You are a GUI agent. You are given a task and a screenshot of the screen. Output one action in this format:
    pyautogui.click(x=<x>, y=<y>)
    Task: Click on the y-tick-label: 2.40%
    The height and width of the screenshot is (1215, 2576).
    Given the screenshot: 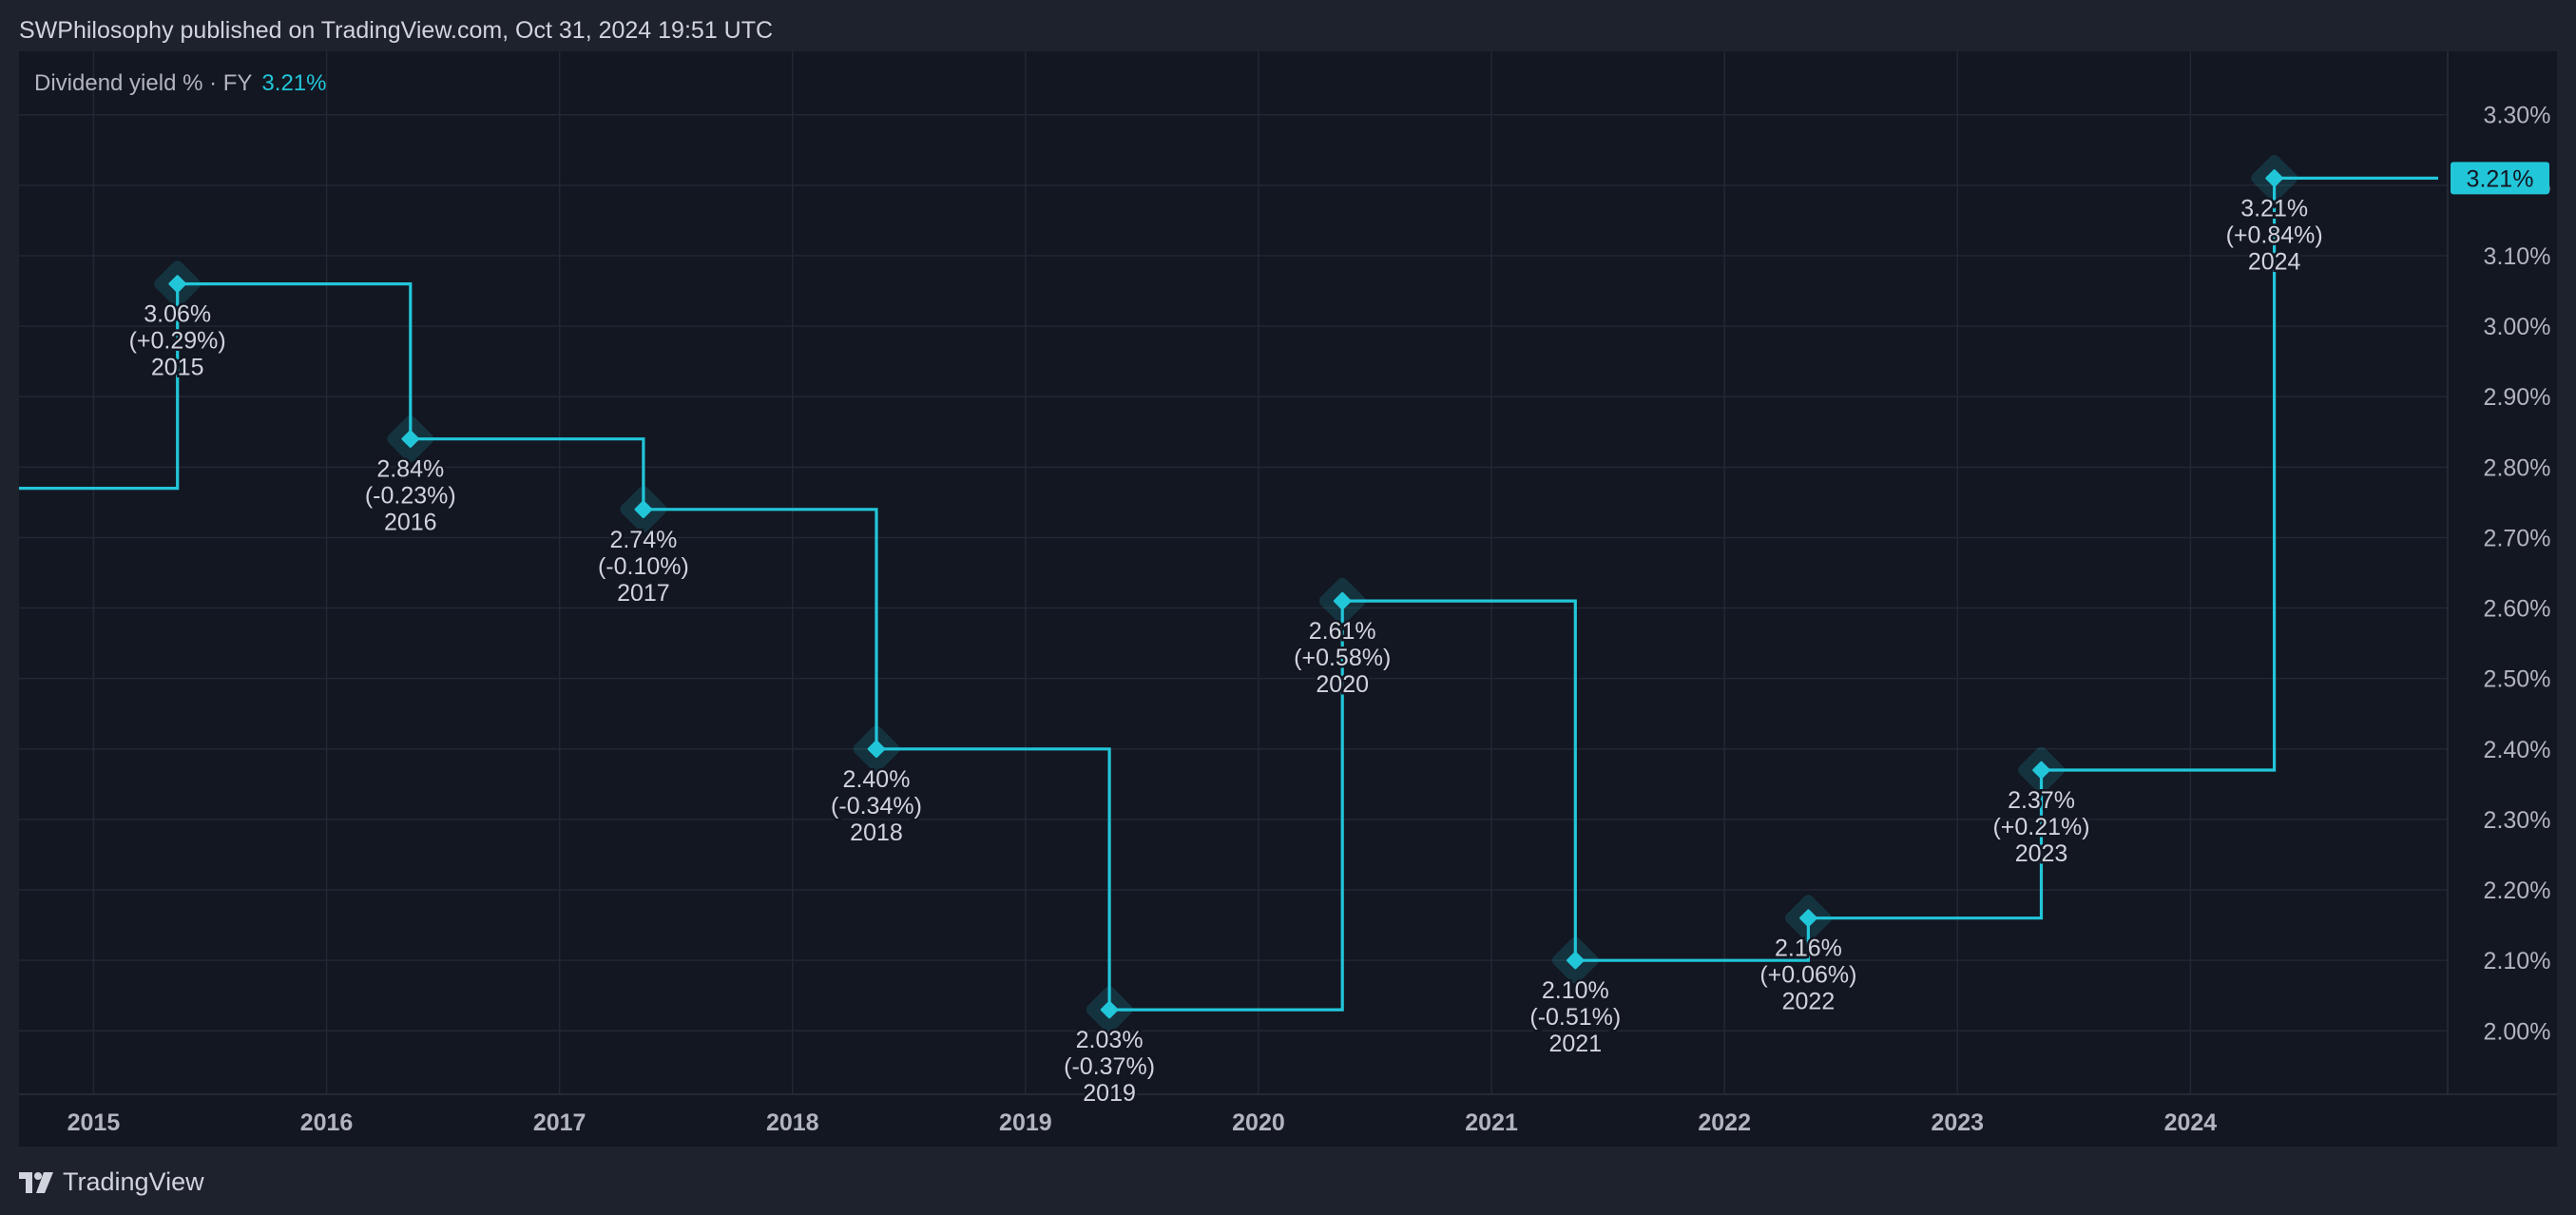 What is the action you would take?
    pyautogui.click(x=2517, y=750)
    